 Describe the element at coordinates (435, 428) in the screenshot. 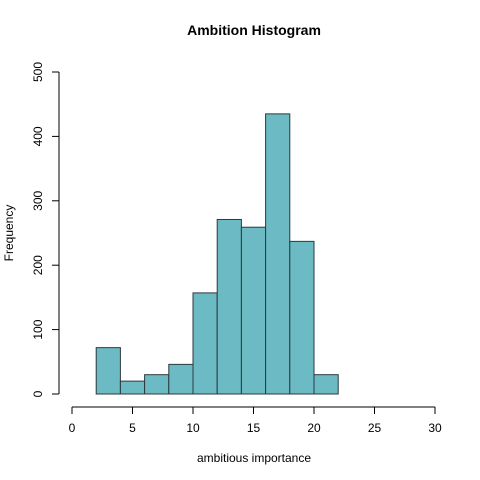

I see `x-tick-label: 30` at that location.